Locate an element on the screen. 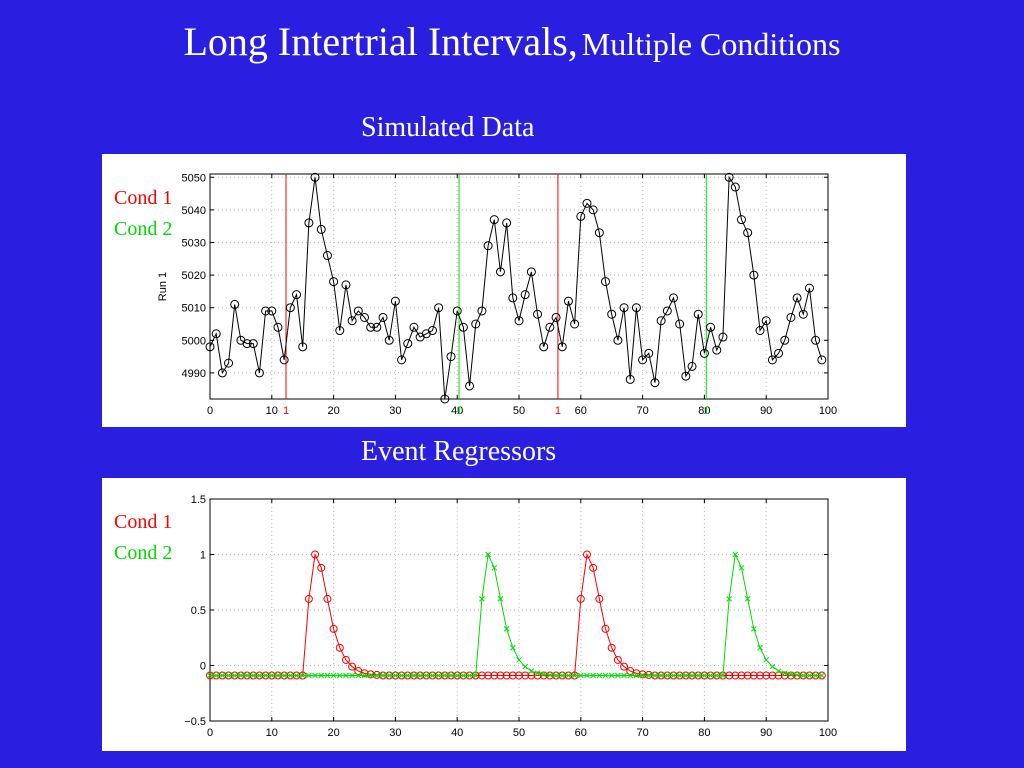 The height and width of the screenshot is (768, 1024). chart-simulated-data-legend: Cond 1 Cond 2 is located at coordinates (143, 214).